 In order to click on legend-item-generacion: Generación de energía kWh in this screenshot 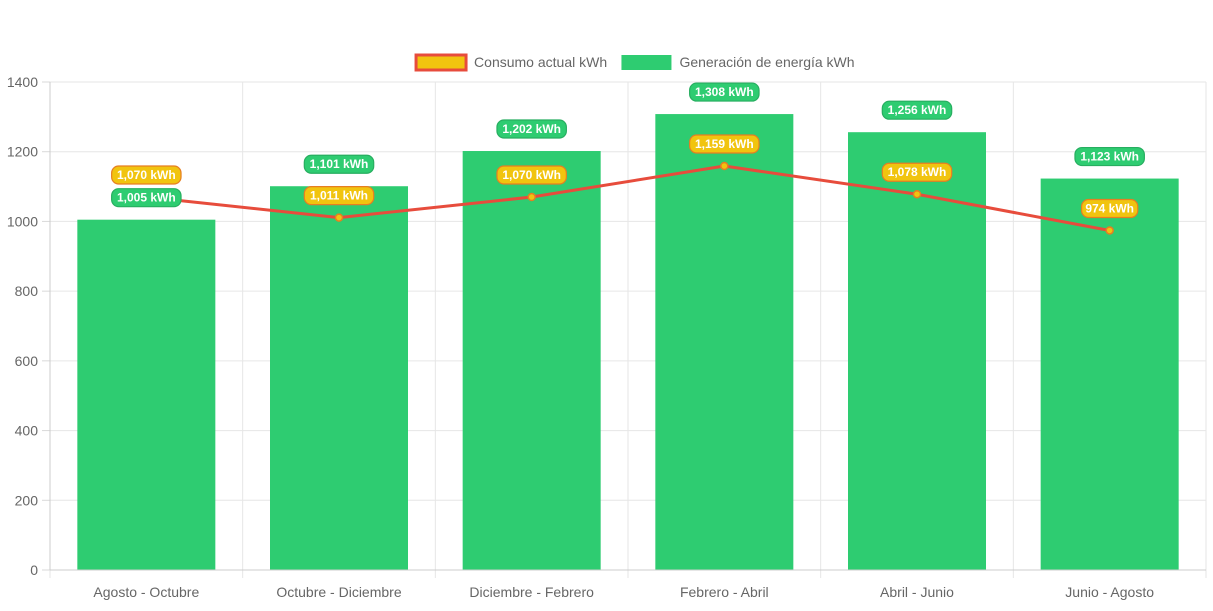, I will do `click(738, 62)`.